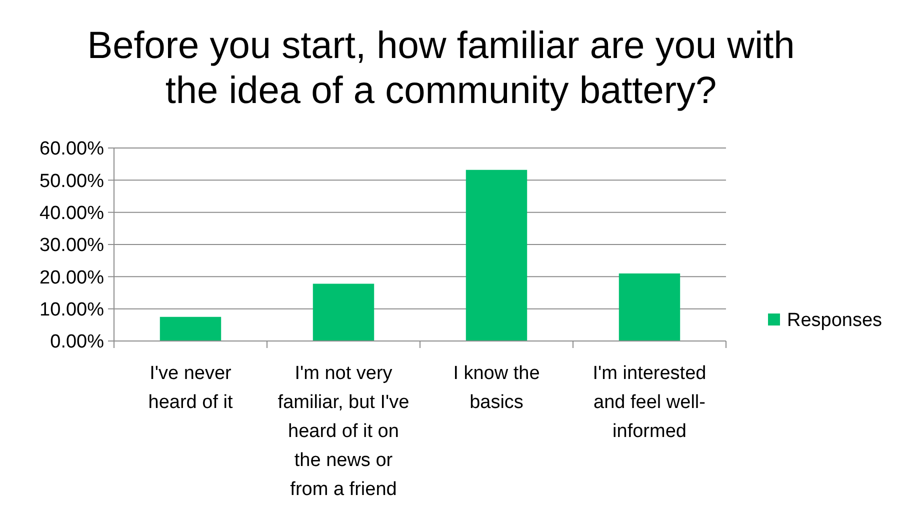 This screenshot has width=922, height=517. I want to click on y-tick-label: 0.00%, so click(77, 342).